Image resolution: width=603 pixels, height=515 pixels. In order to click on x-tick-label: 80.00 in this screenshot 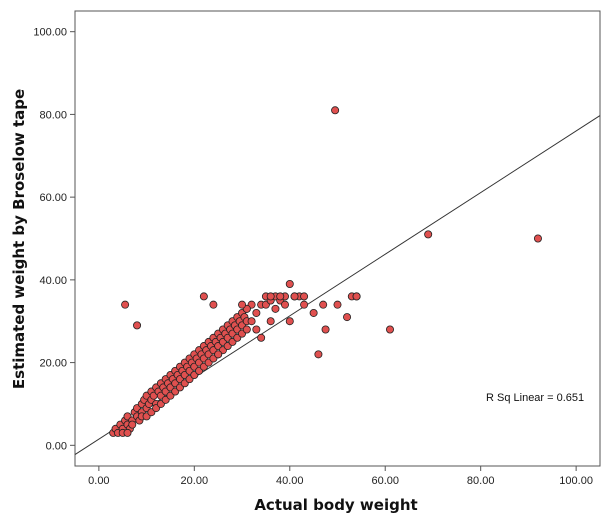, I will do `click(481, 481)`.